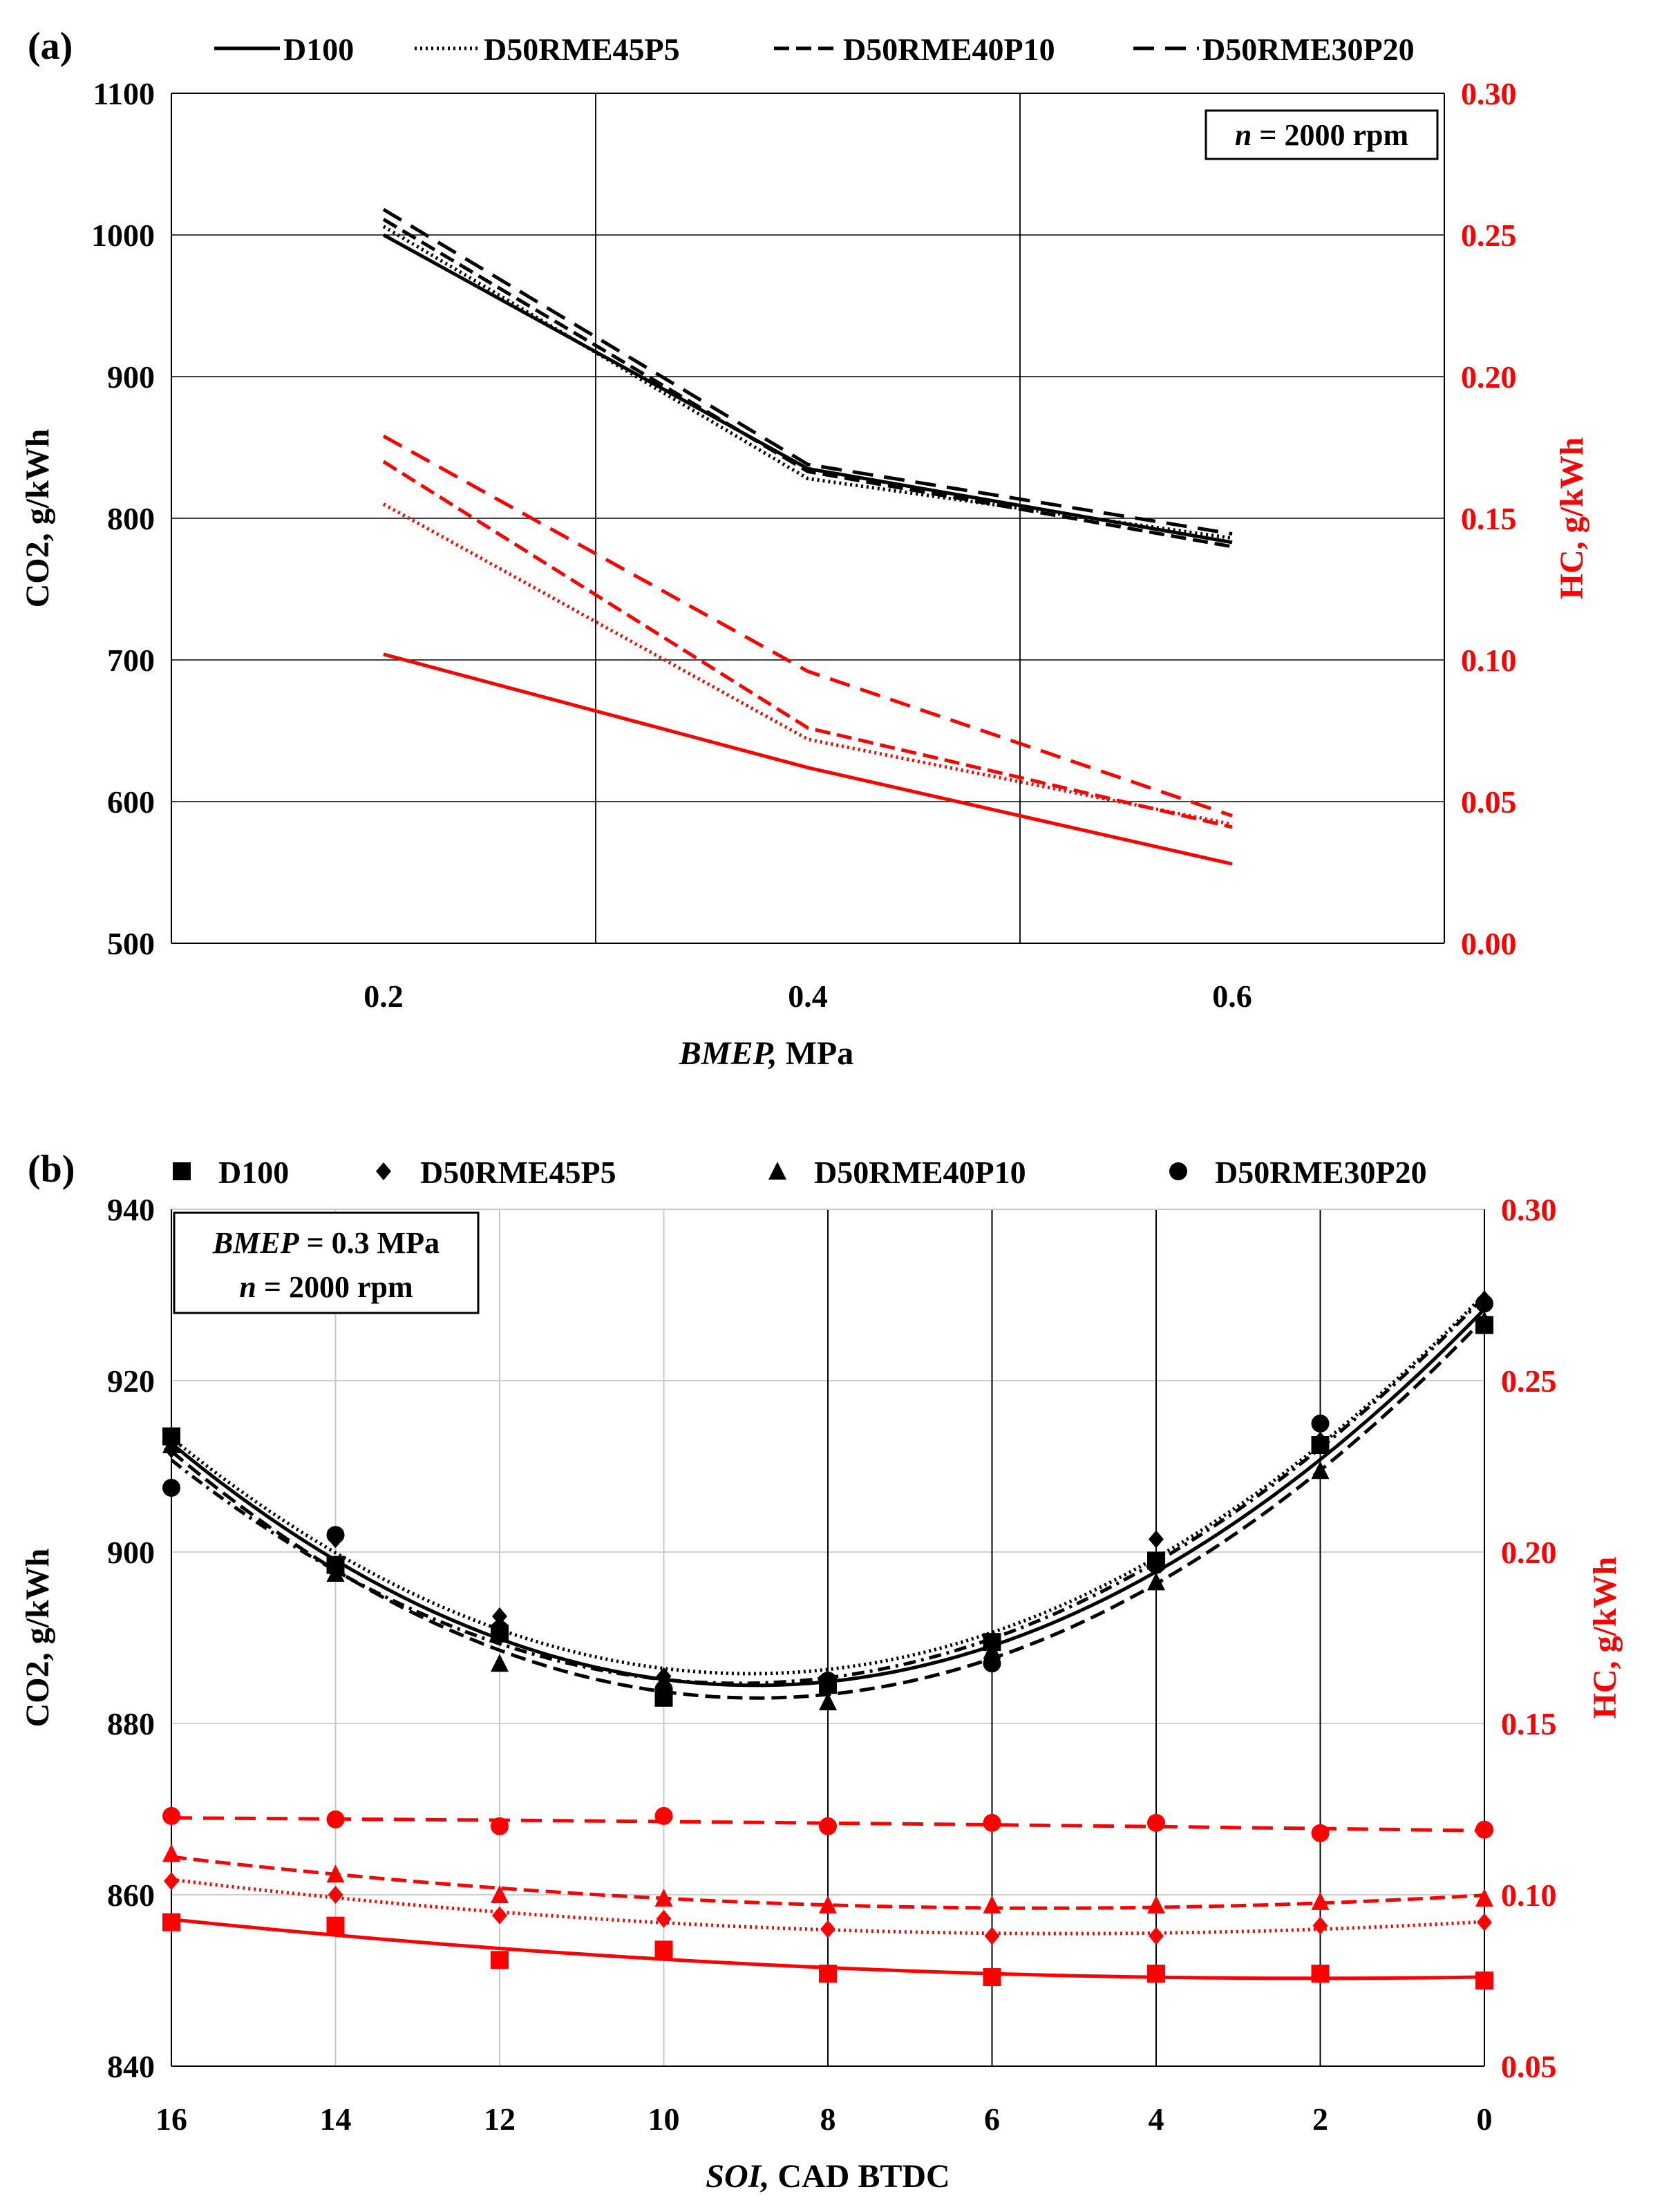 The height and width of the screenshot is (2212, 1662). I want to click on annotation-text: n = 2000 rpm, so click(1321, 135).